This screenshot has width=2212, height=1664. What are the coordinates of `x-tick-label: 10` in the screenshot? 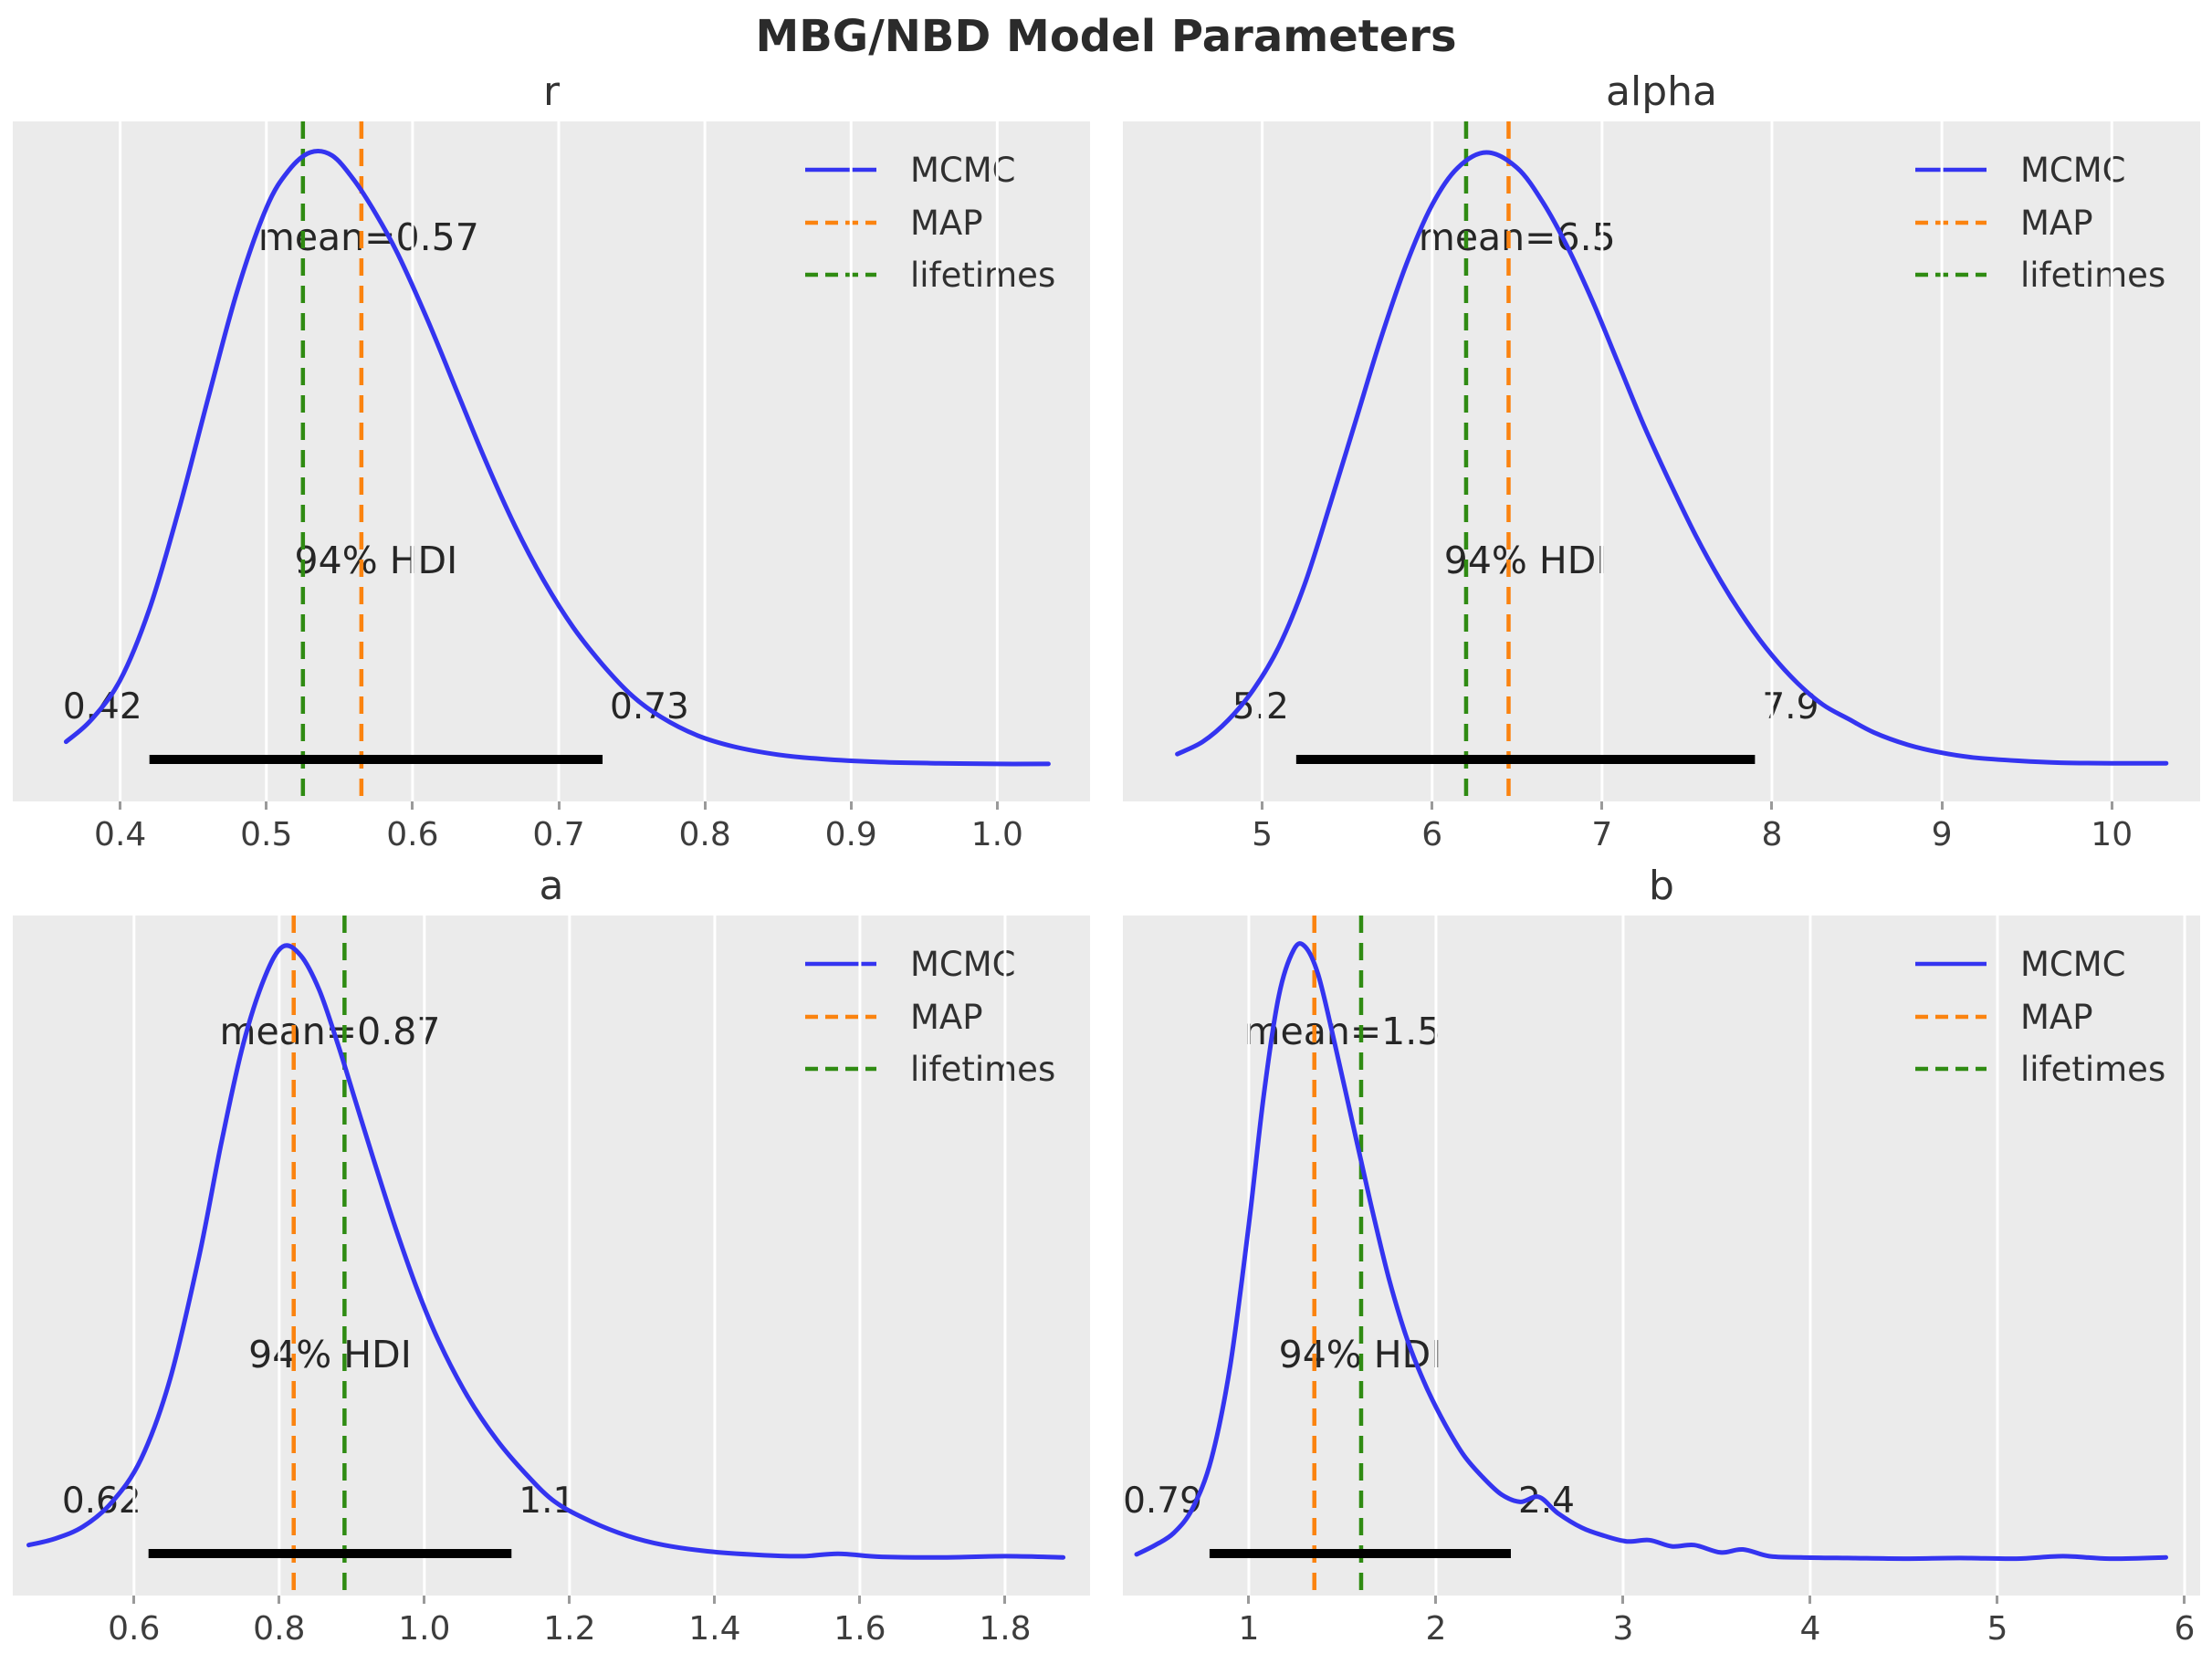 It's located at (2112, 834).